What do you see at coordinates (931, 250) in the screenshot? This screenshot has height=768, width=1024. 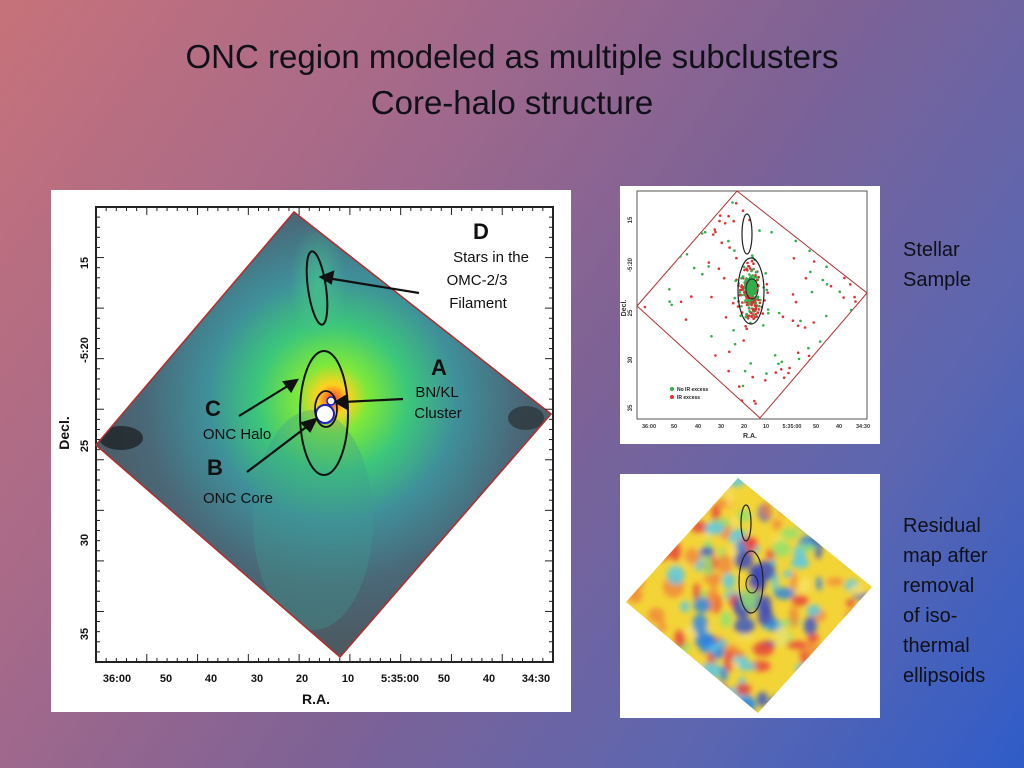 I see `caption-line: Stellar` at bounding box center [931, 250].